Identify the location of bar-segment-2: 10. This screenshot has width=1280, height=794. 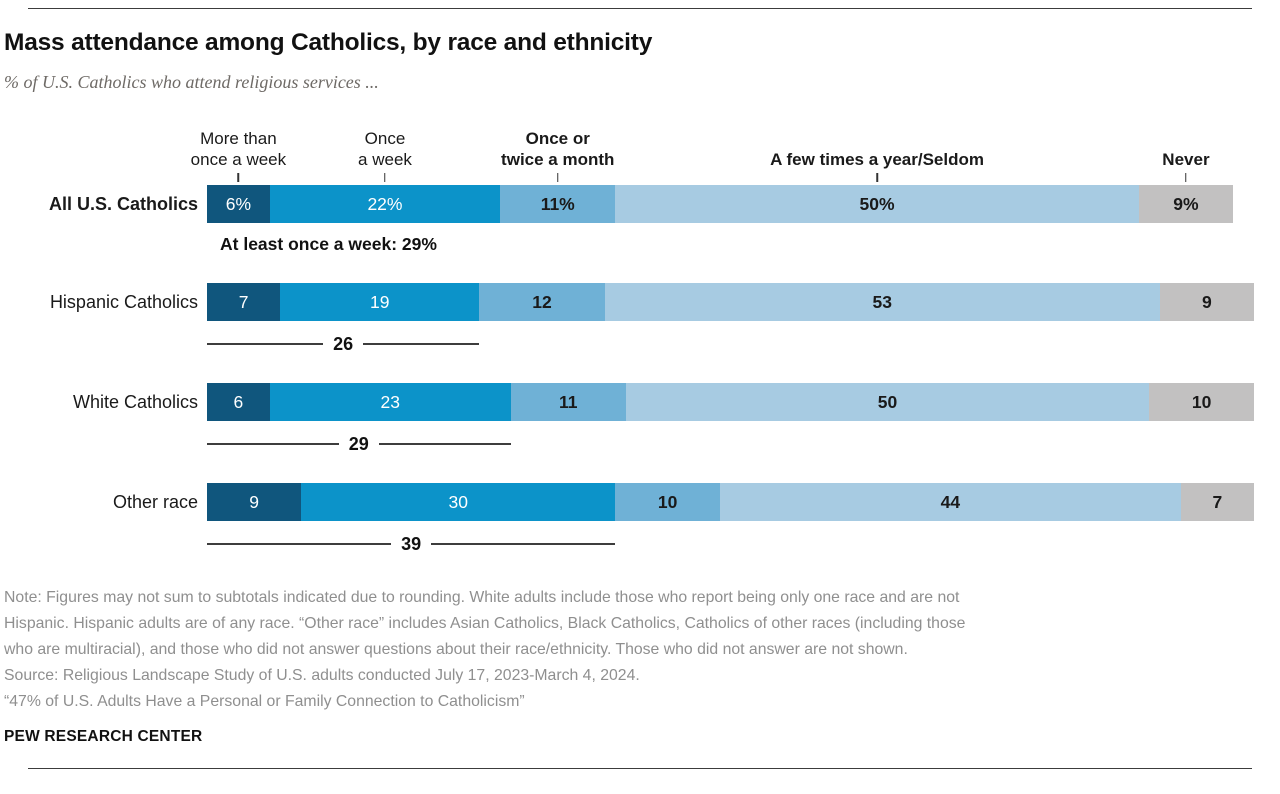
(667, 502).